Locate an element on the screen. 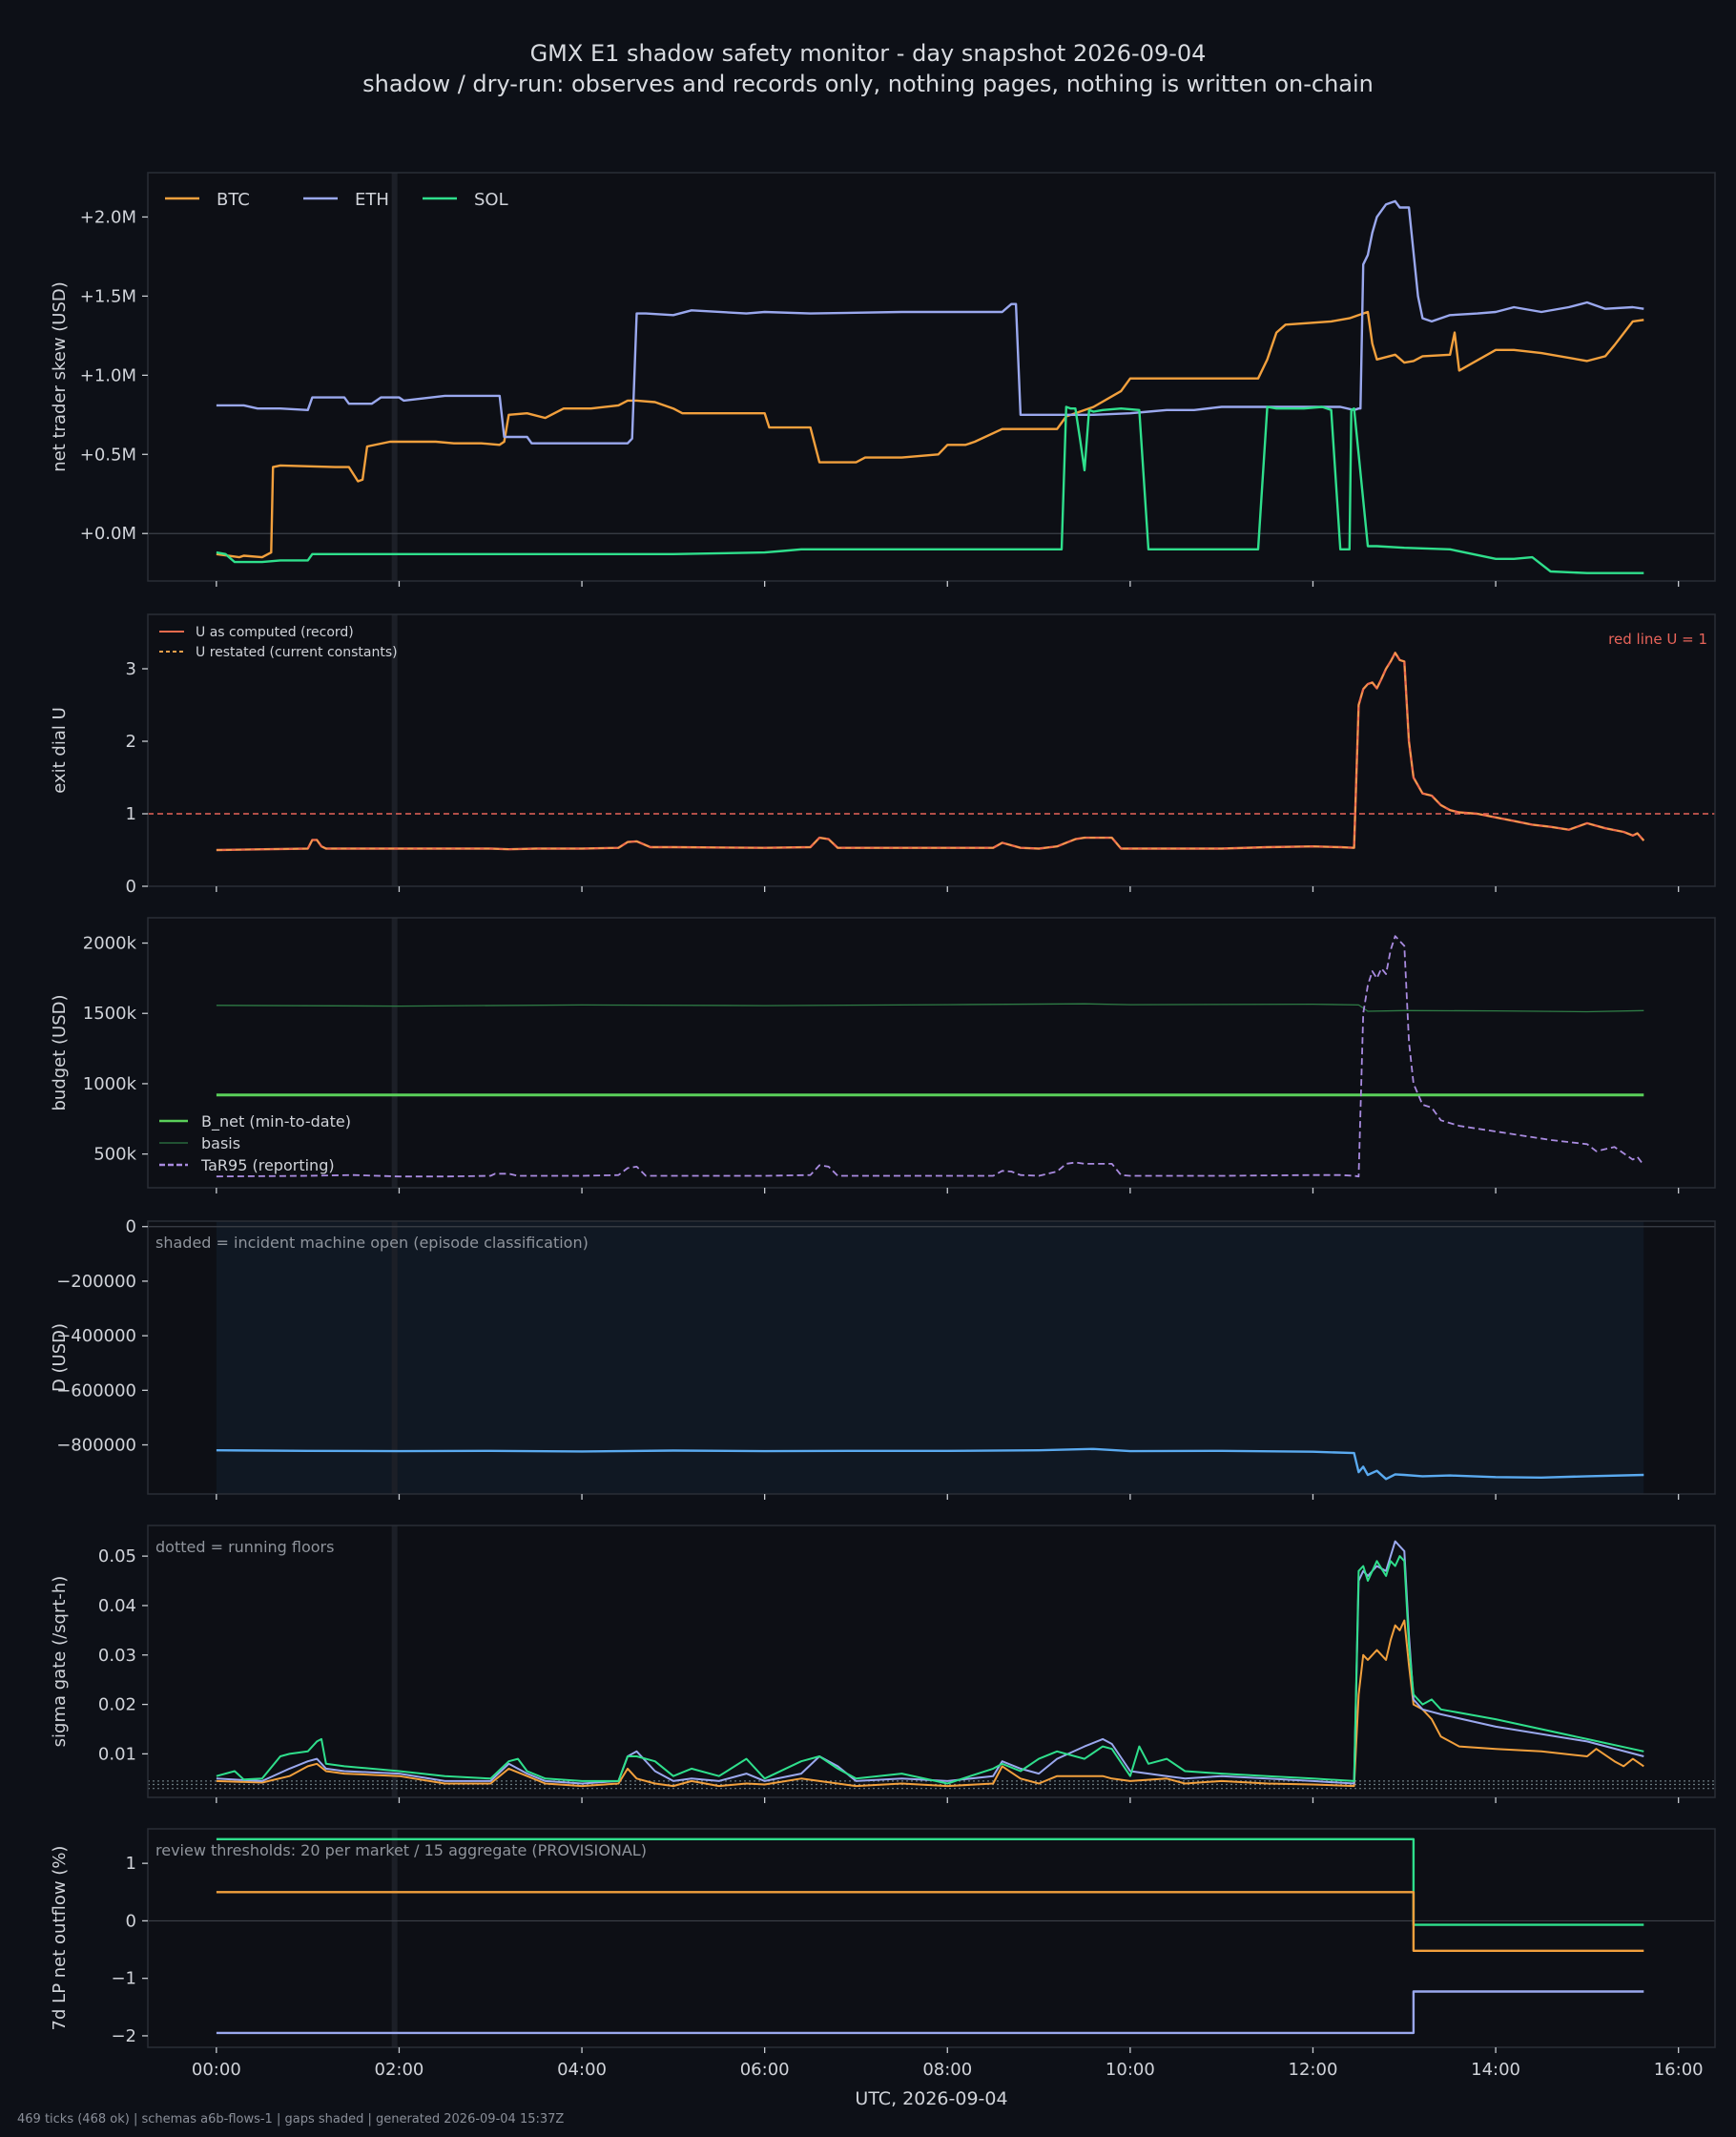 The width and height of the screenshot is (1736, 2137). y-tick-label: +0.5M is located at coordinates (108, 455).